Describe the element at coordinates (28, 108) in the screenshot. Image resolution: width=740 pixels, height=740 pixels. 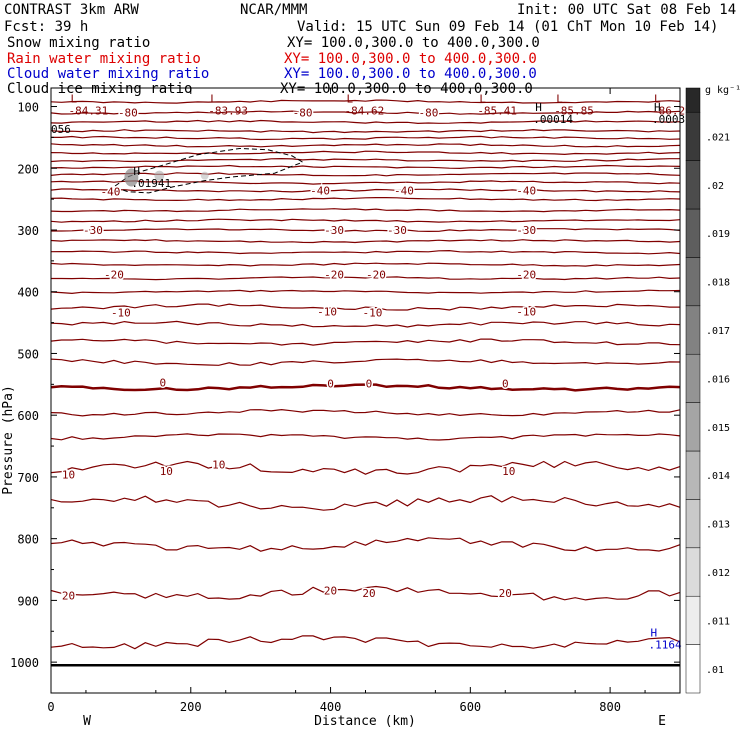
I see `y-tick-label: 100` at that location.